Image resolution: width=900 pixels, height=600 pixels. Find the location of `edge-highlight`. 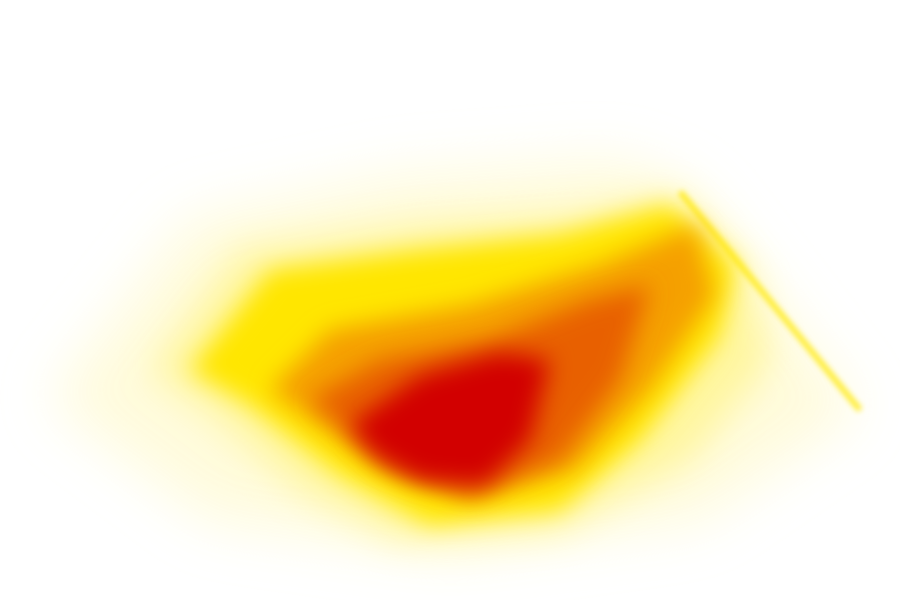

edge-highlight is located at coordinates (770, 301).